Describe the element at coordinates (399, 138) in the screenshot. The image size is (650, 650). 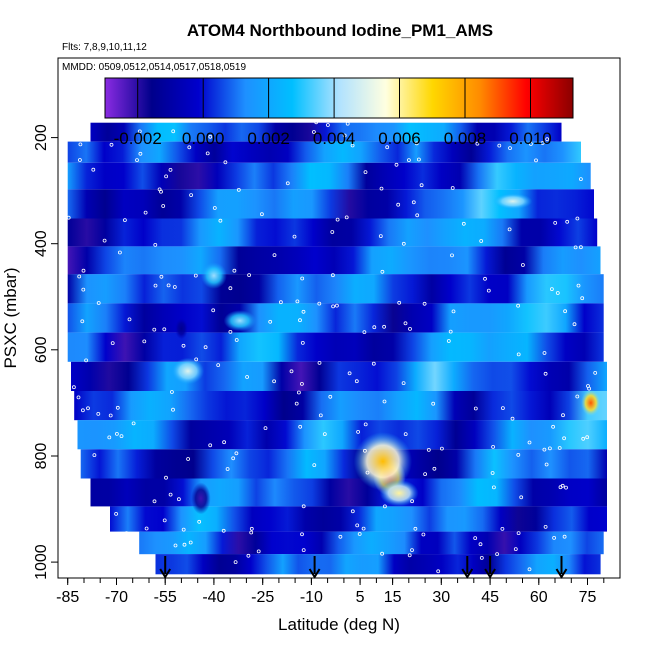
I see `colorbar-tick-label: 0.006` at that location.